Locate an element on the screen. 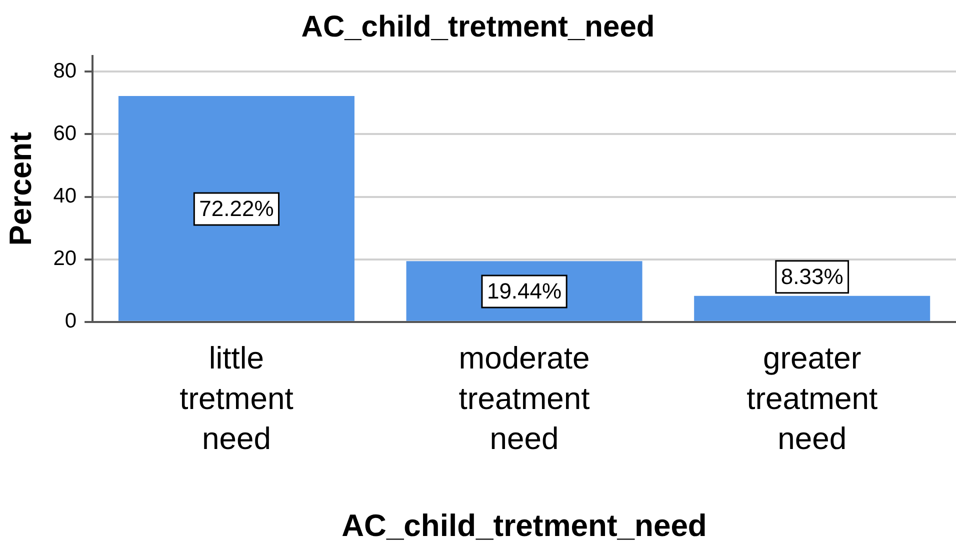 Image resolution: width=956 pixels, height=550 pixels. data-label: 8.33% is located at coordinates (812, 276).